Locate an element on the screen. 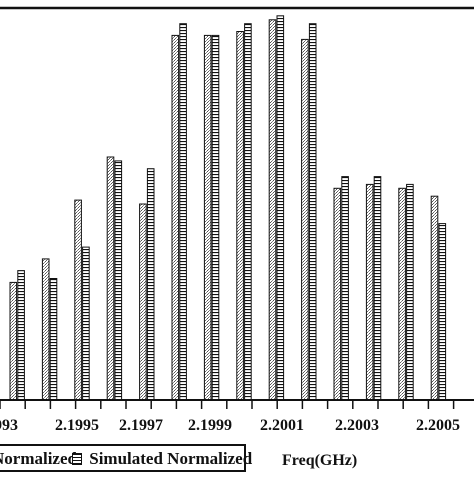 The image size is (474, 479). x-tick-label: 2.2003 is located at coordinates (357, 425).